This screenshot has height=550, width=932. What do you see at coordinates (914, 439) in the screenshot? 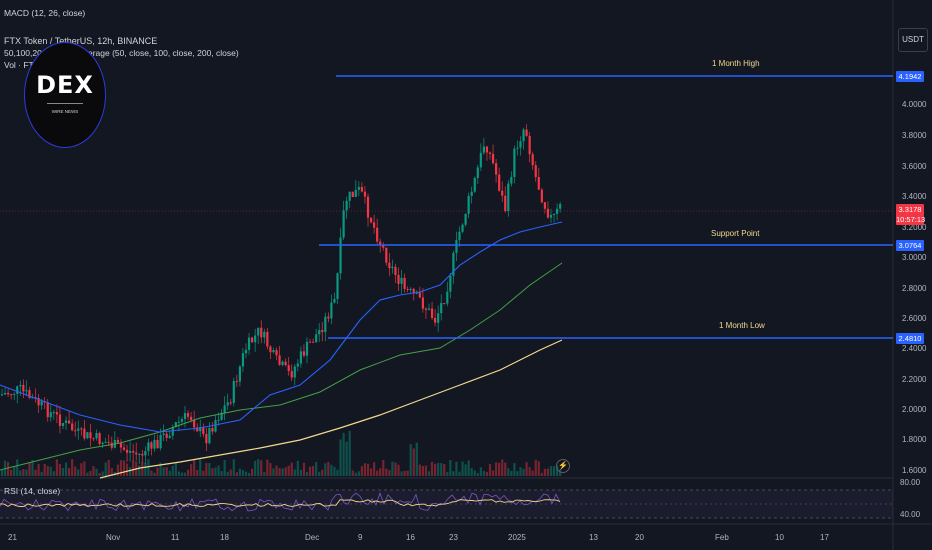
I see `price-axis-label: 1.8000` at bounding box center [914, 439].